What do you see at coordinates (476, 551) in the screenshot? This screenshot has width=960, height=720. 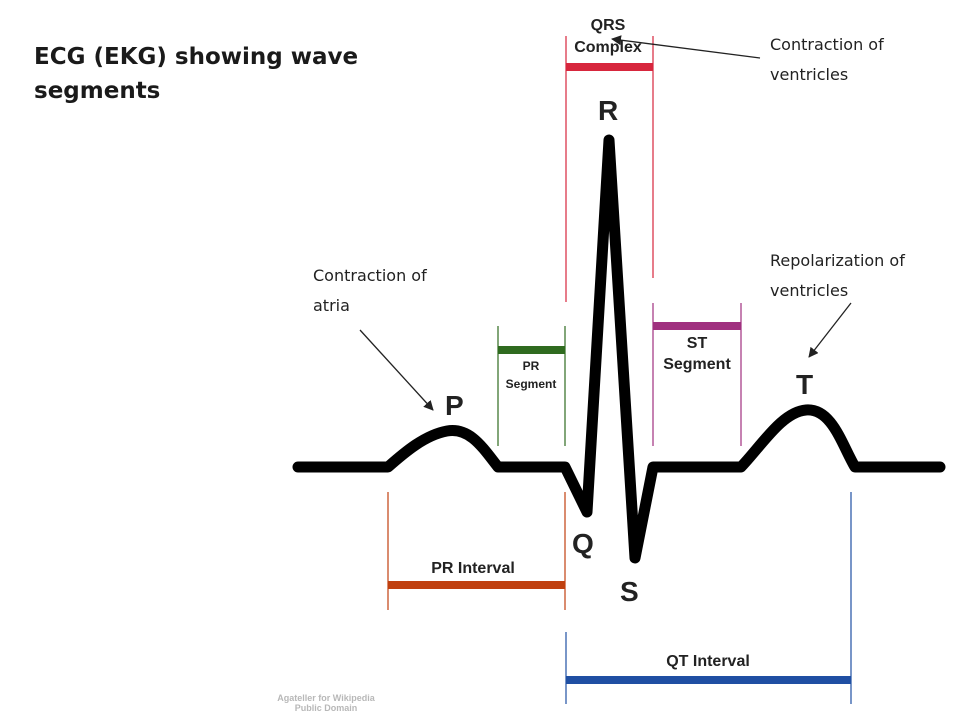 I see `pr-interval-bracket: PR Interval` at bounding box center [476, 551].